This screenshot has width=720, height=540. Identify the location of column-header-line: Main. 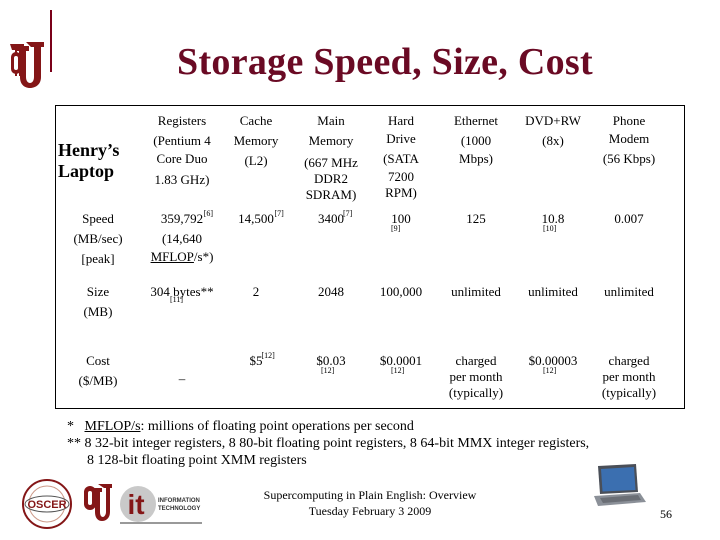
(331, 120).